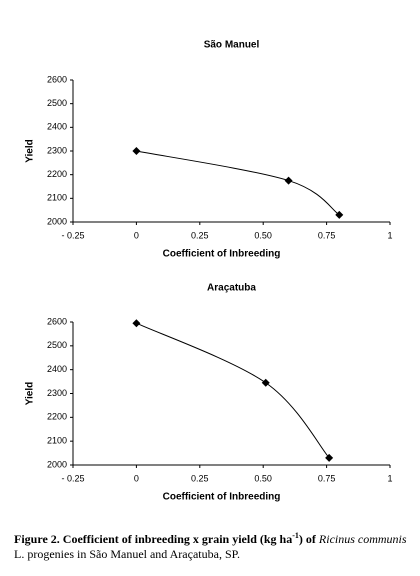 Image resolution: width=420 pixels, height=576 pixels. What do you see at coordinates (231, 288) in the screenshot?
I see `chart-title: Araçatuba` at bounding box center [231, 288].